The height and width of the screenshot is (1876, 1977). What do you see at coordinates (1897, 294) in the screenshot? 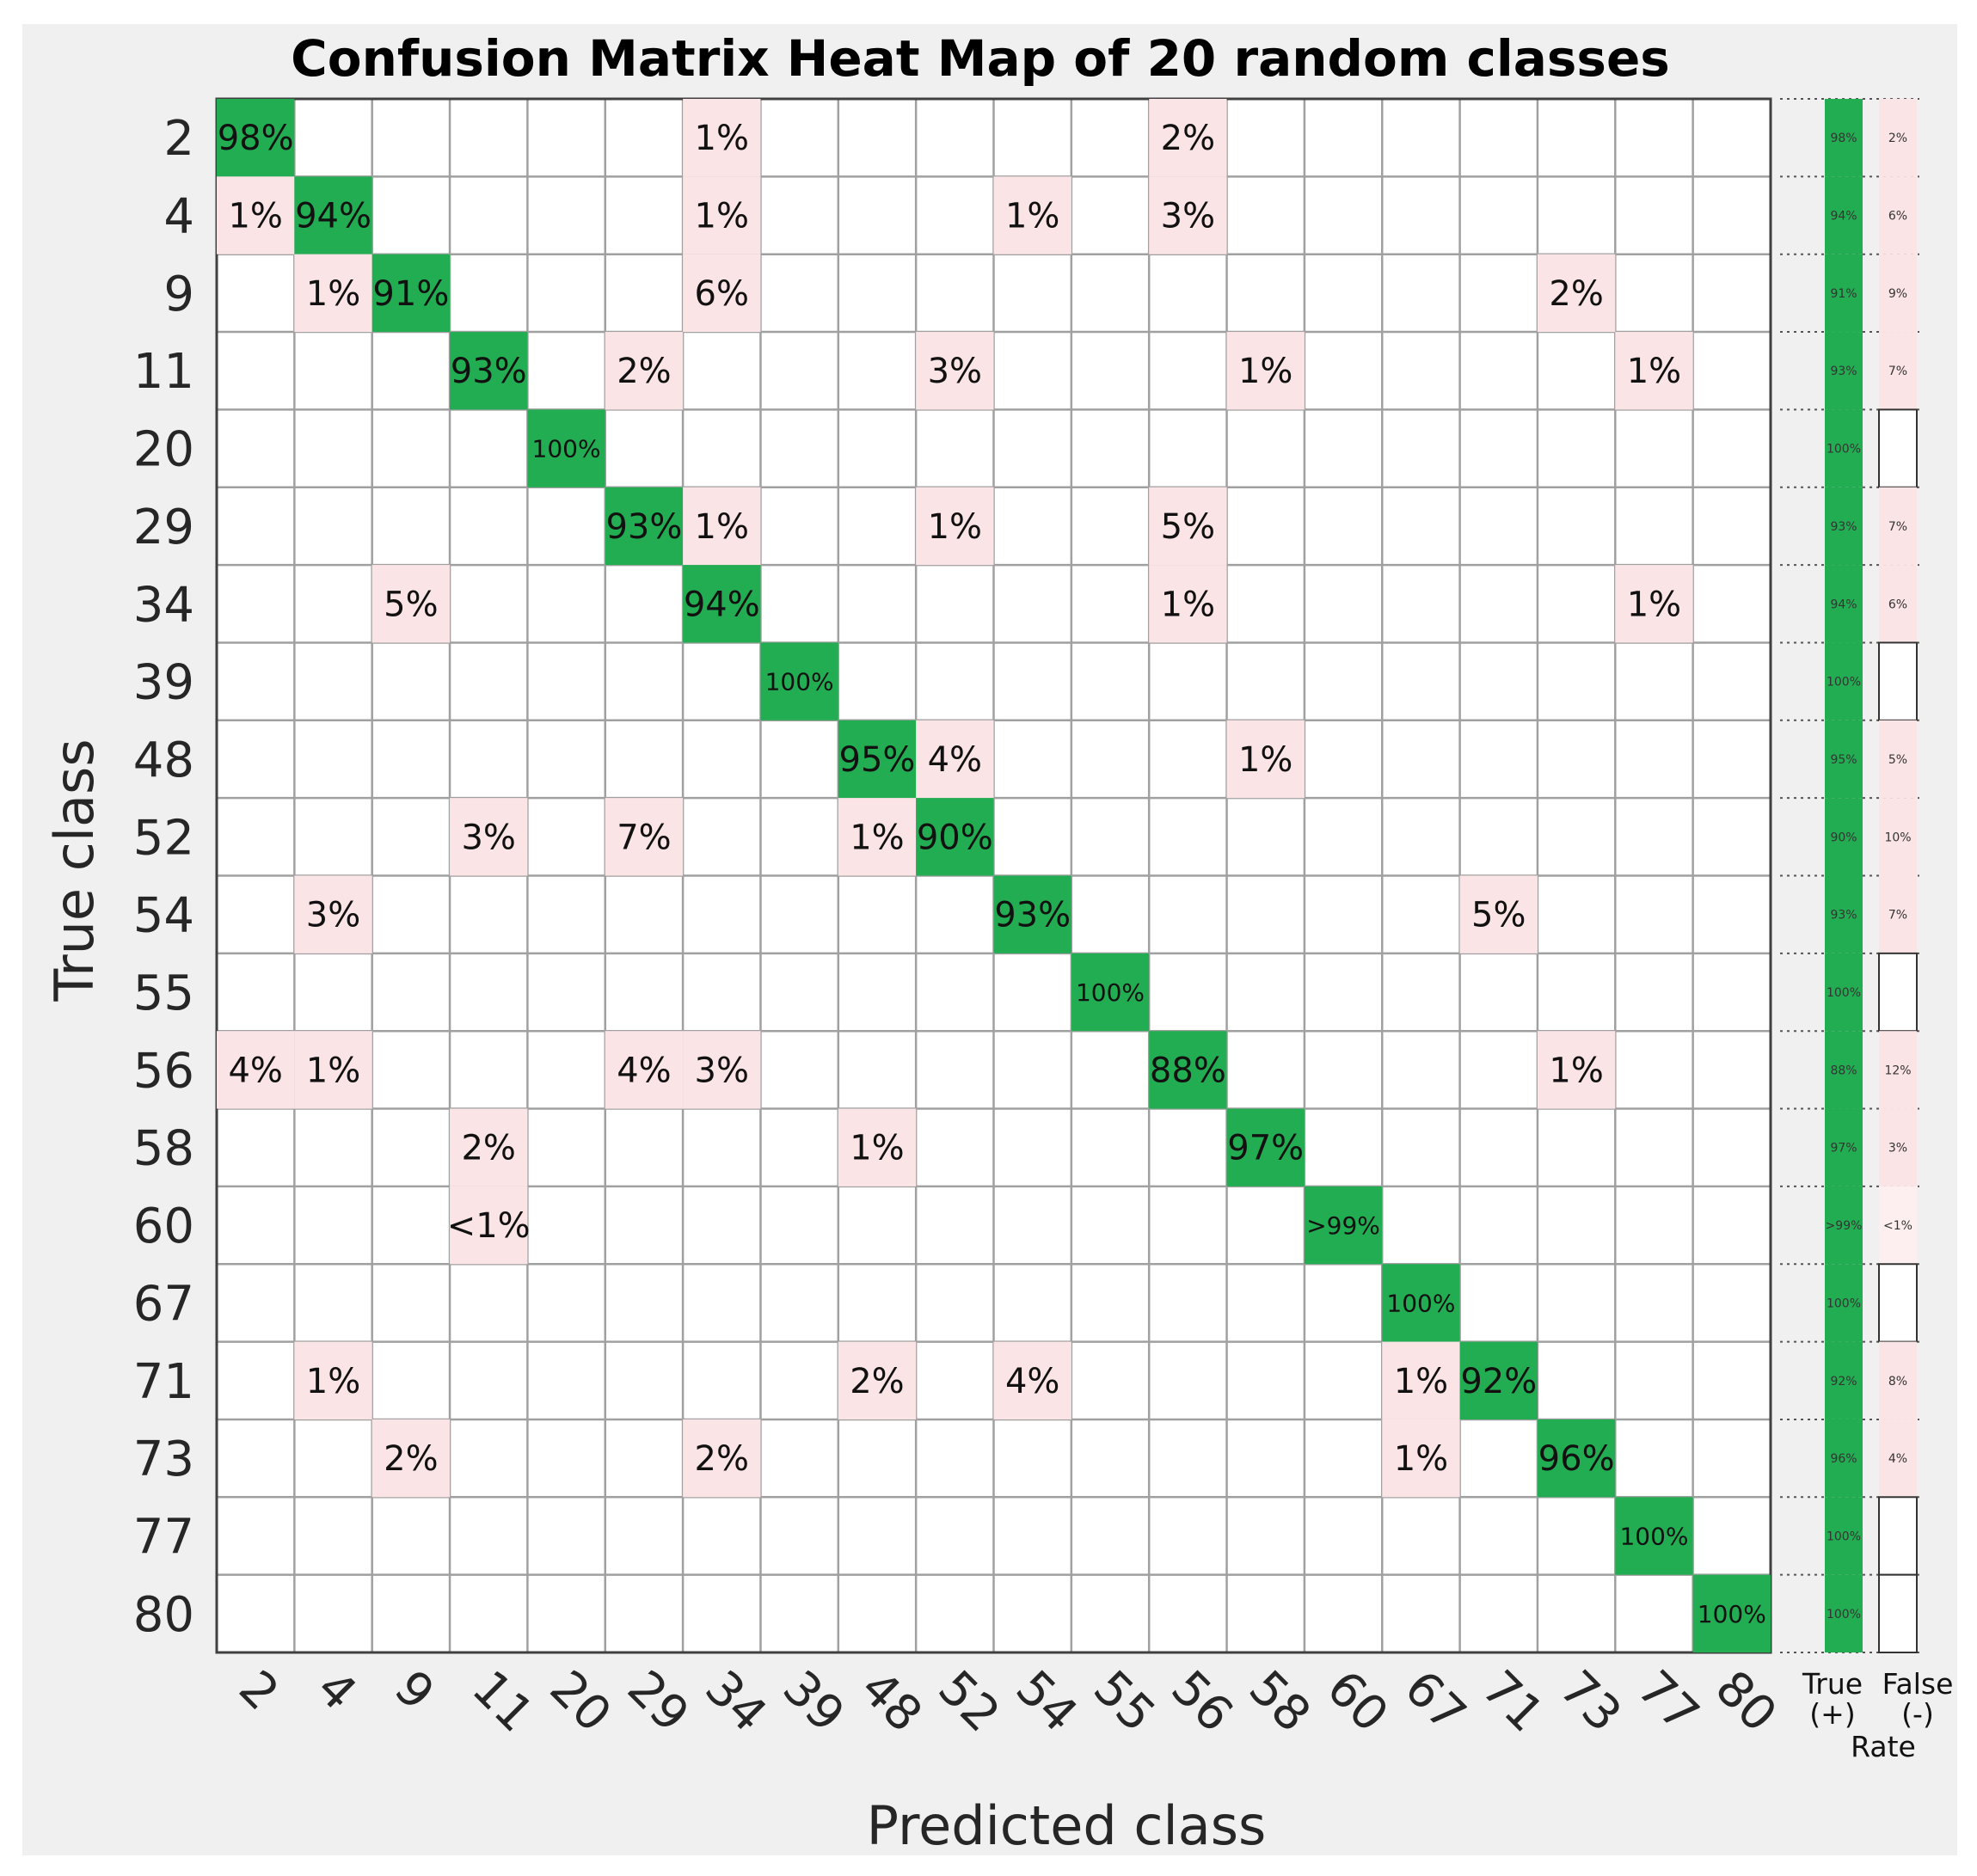
I see `fn-rate-value: 9%` at bounding box center [1897, 294].